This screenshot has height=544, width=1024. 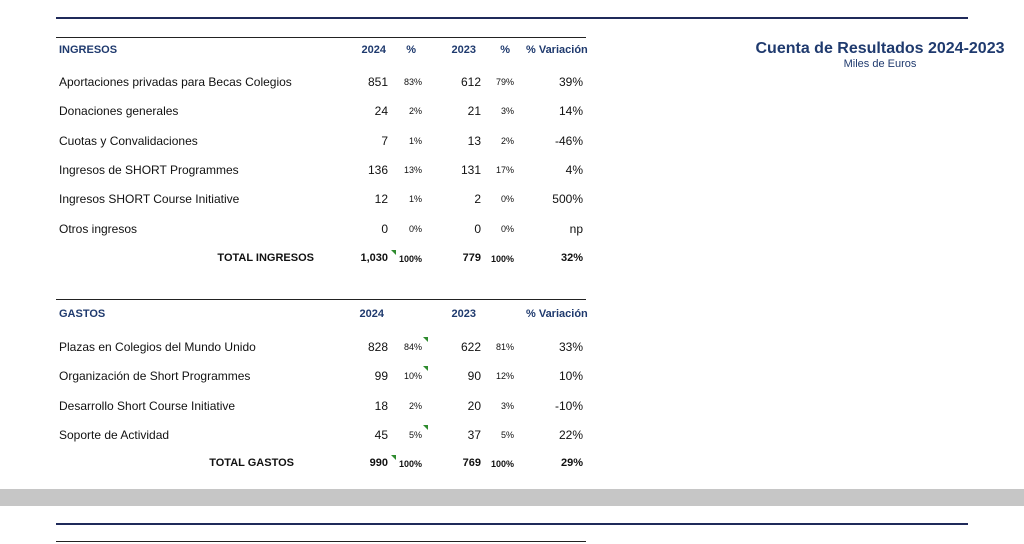 I want to click on pct-2024: 5%, so click(x=415, y=435).